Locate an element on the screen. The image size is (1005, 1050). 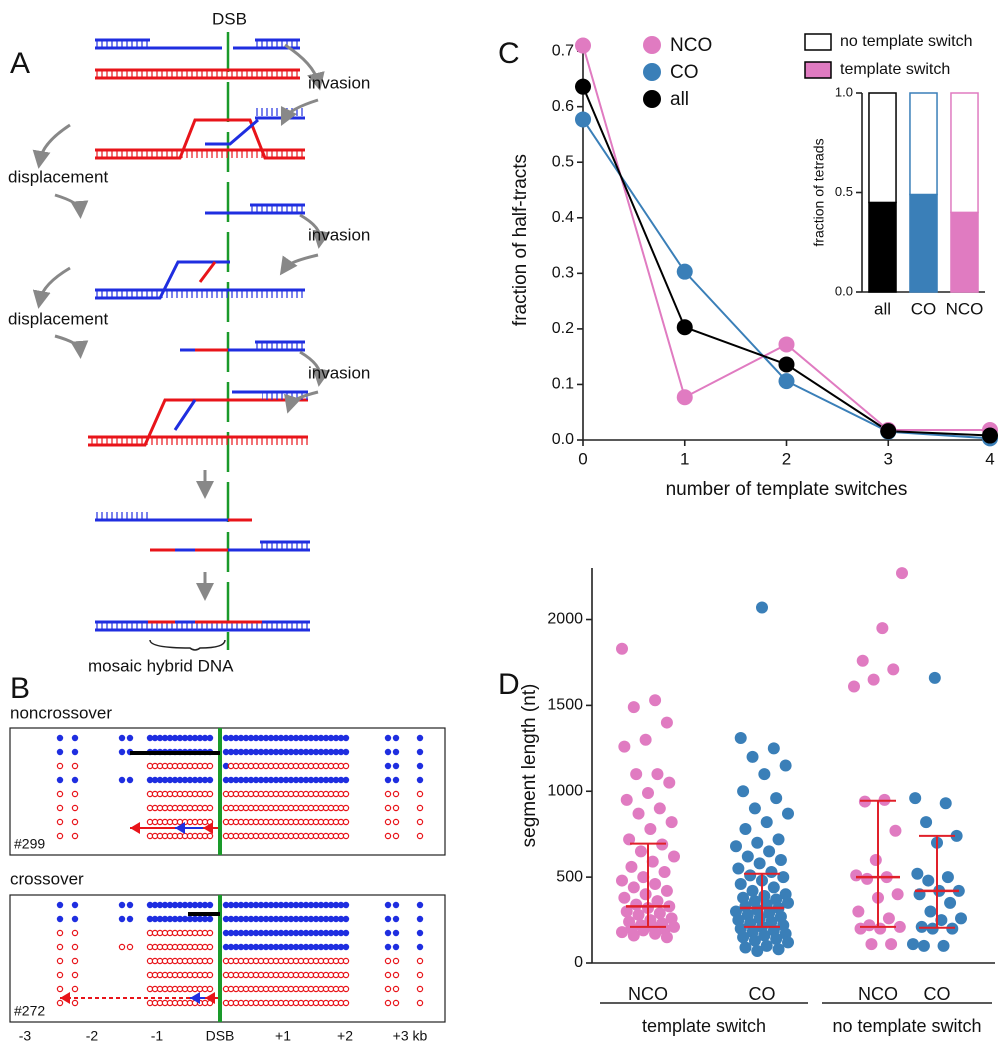
x-tick-label: CO is located at coordinates (937, 994).